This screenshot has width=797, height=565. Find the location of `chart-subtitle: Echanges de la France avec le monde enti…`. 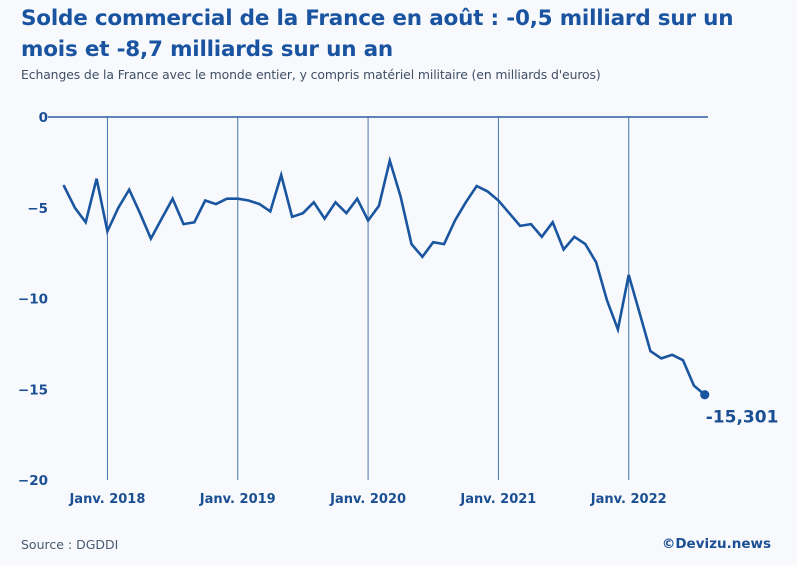

chart-subtitle: Echanges de la France avec le monde enti… is located at coordinates (311, 74).